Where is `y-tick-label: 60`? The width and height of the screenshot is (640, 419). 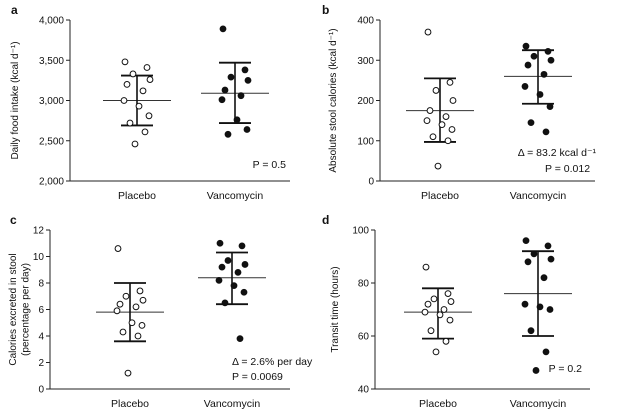 y-tick-label: 60 is located at coordinates (364, 337).